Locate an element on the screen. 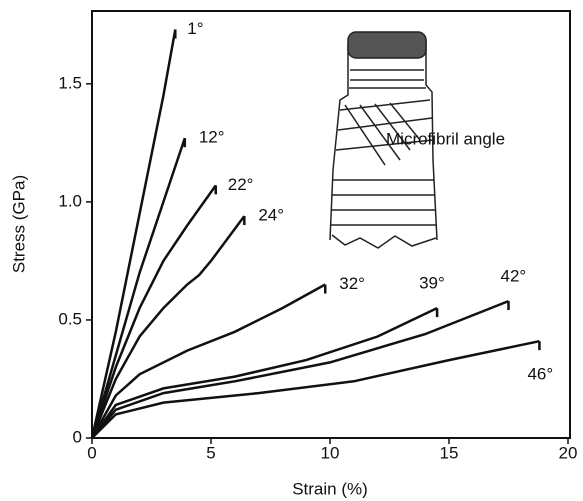  series-label: 39° is located at coordinates (432, 283).